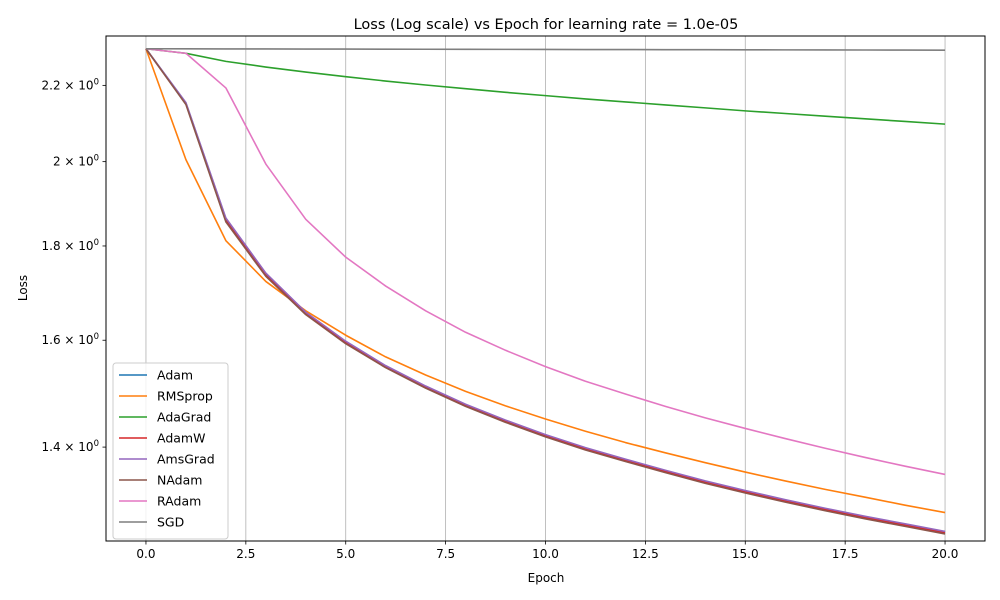 Image resolution: width=1000 pixels, height=600 pixels. Describe the element at coordinates (745, 554) in the screenshot. I see `x-tick-label: 15.0` at that location.